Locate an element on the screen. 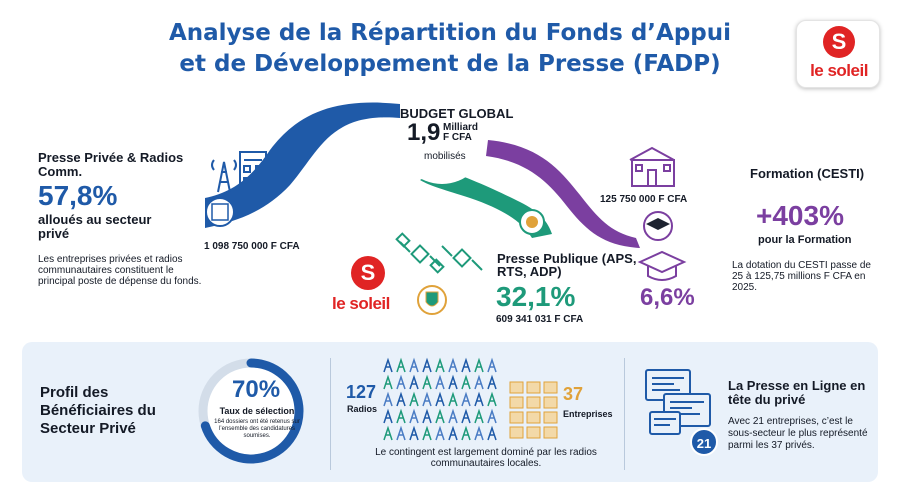  graduation-cap-icon is located at coordinates (658, 226).